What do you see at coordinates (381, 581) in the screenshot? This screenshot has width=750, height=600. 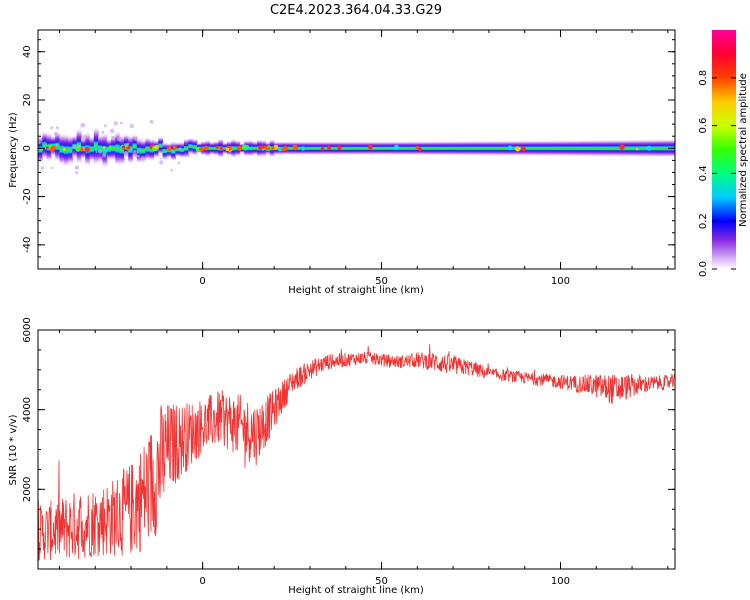 I see `snr-xtick-label: 50` at bounding box center [381, 581].